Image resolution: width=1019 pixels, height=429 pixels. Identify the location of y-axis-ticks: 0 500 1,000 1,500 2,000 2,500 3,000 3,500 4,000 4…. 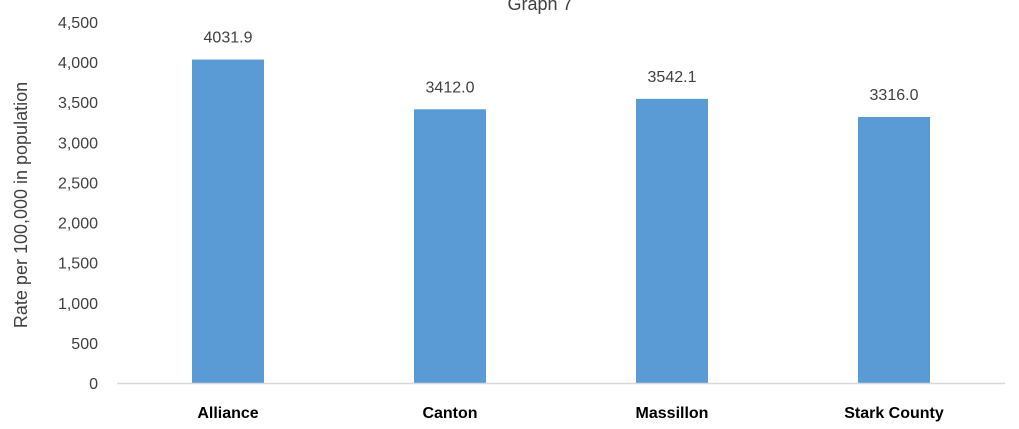
(78, 204).